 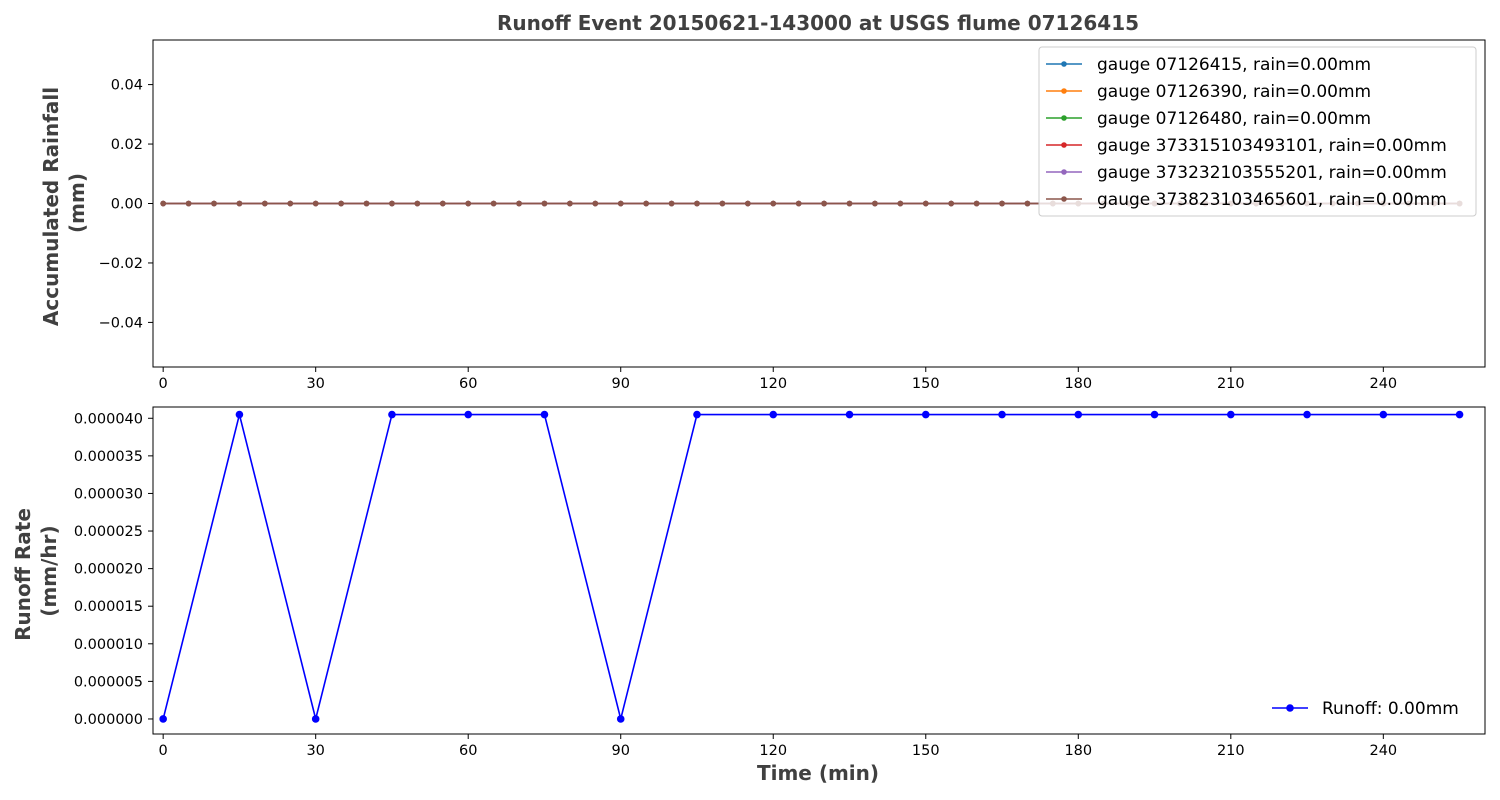 I want to click on runoff-legend-label: Runoff: 0.00mm, so click(x=1390, y=709).